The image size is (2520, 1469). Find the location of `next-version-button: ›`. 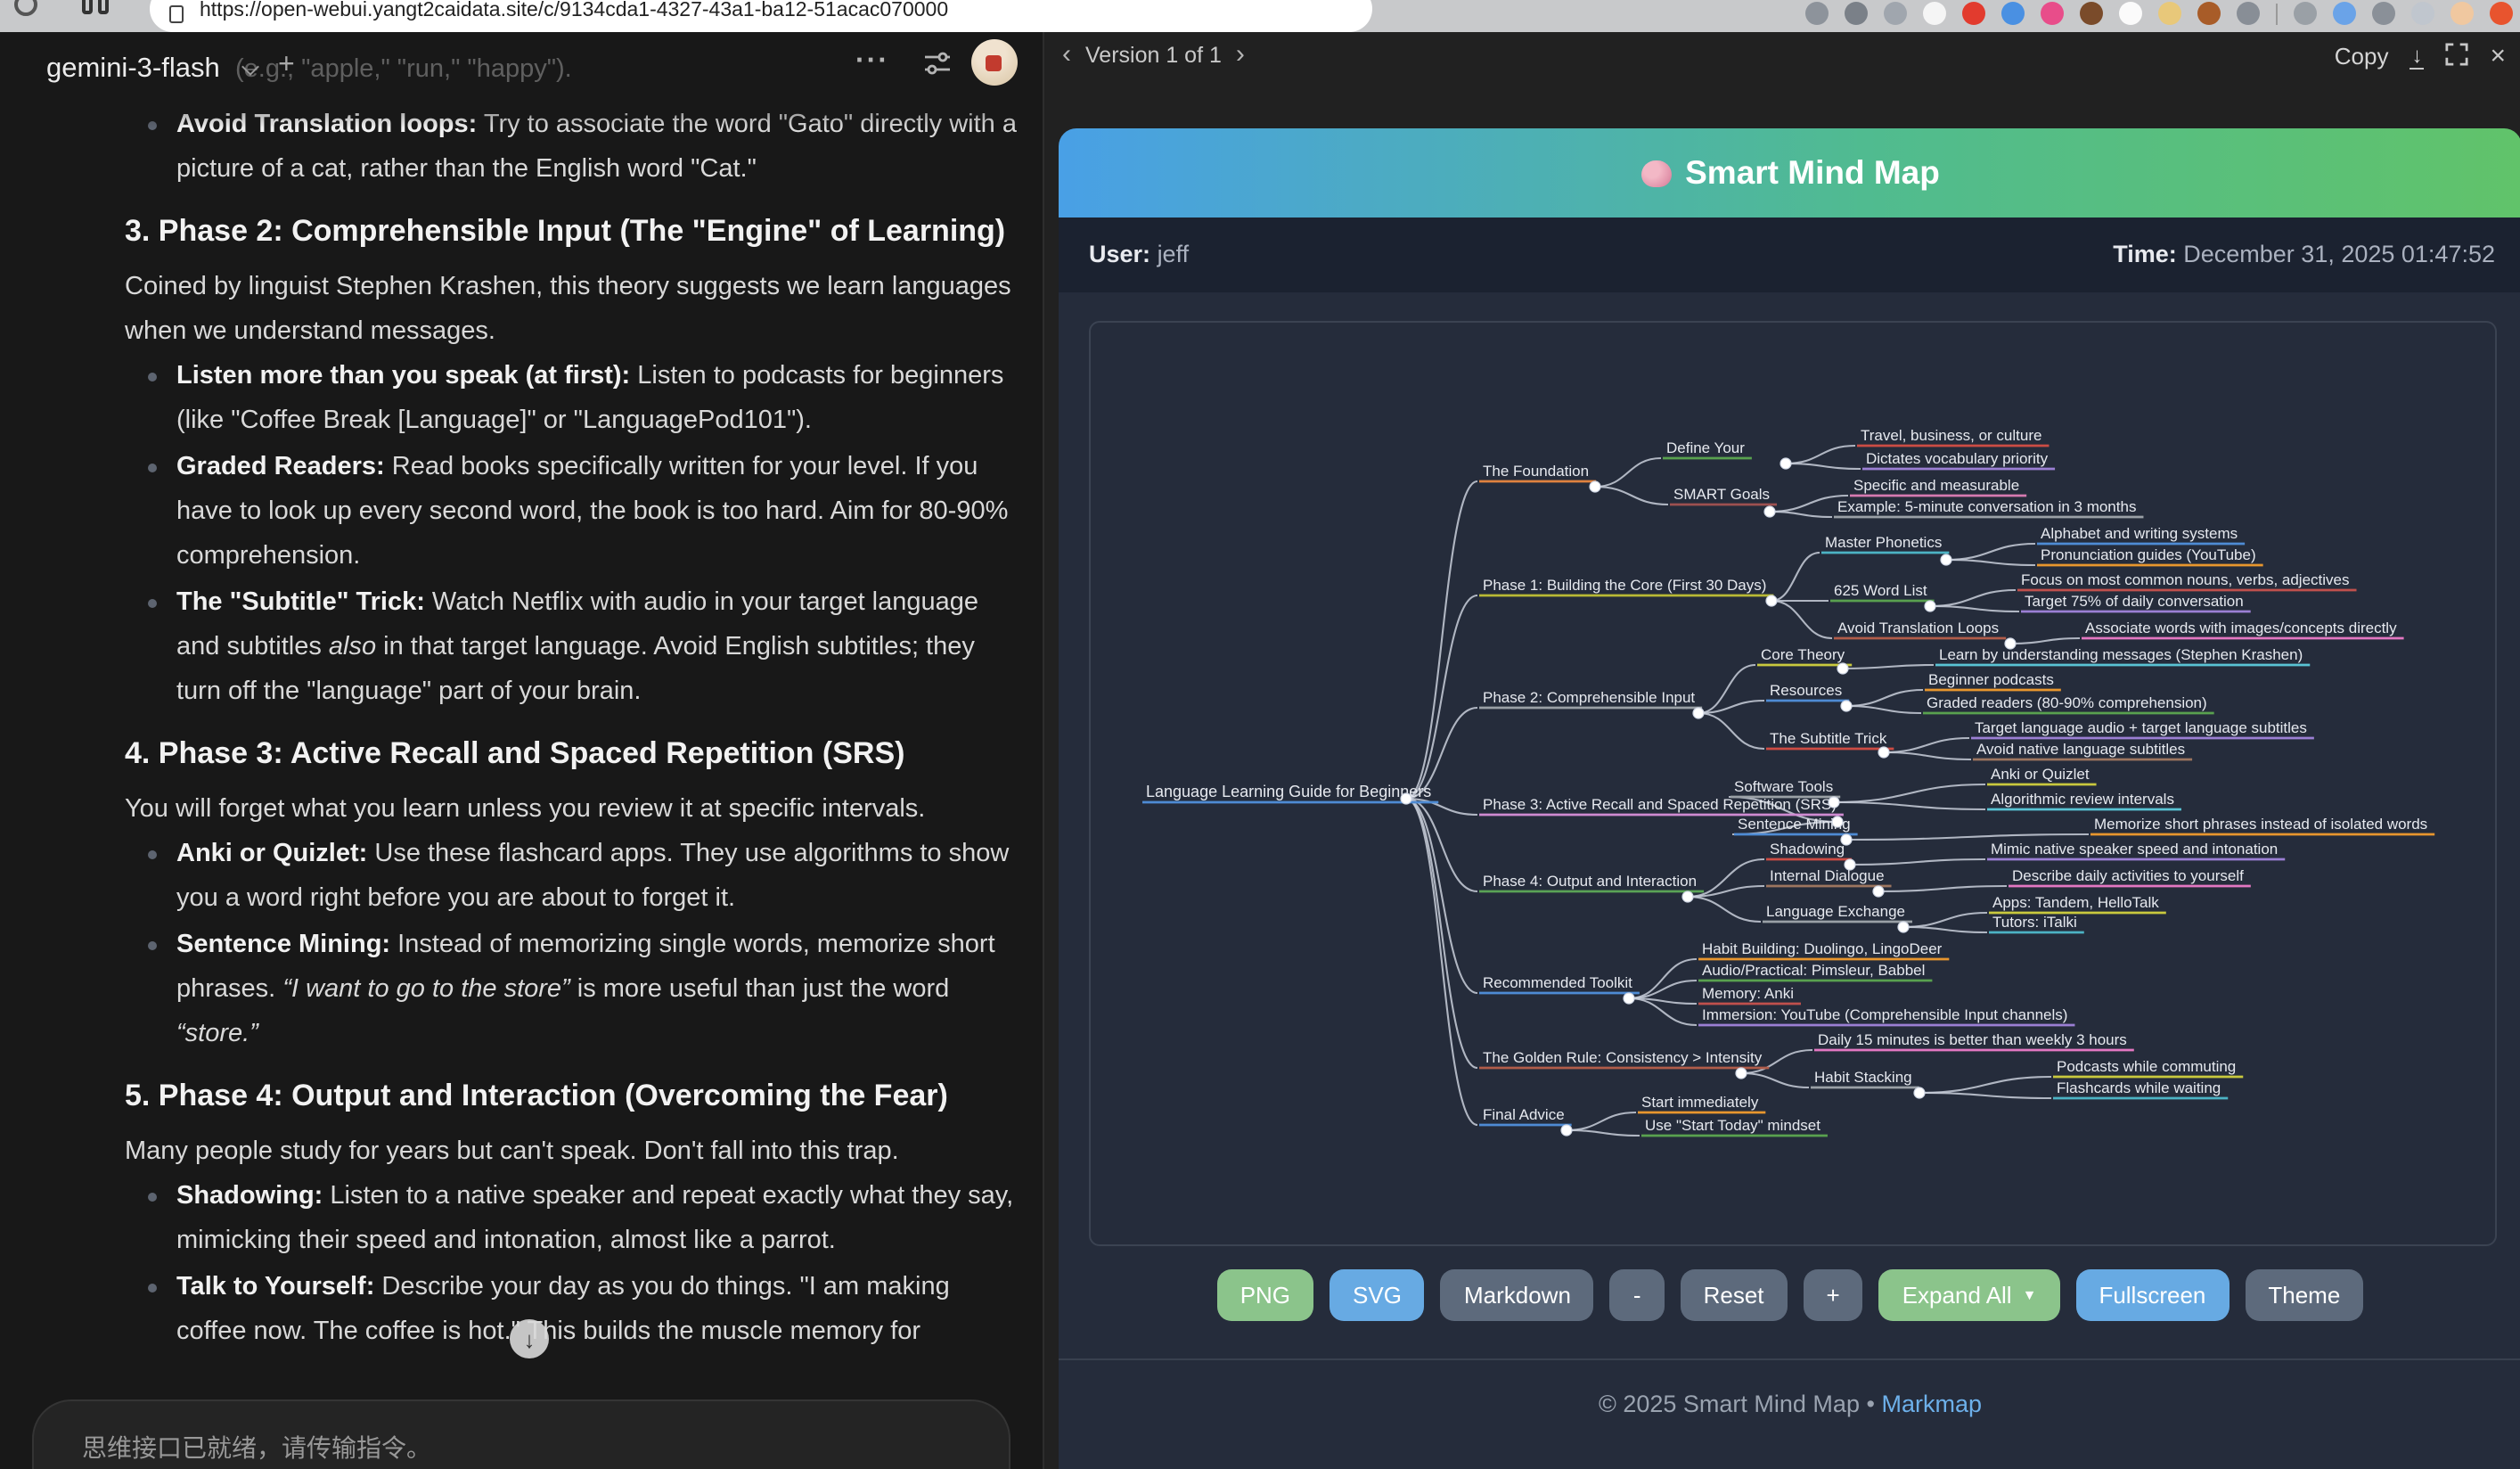

next-version-button: › is located at coordinates (1240, 54).